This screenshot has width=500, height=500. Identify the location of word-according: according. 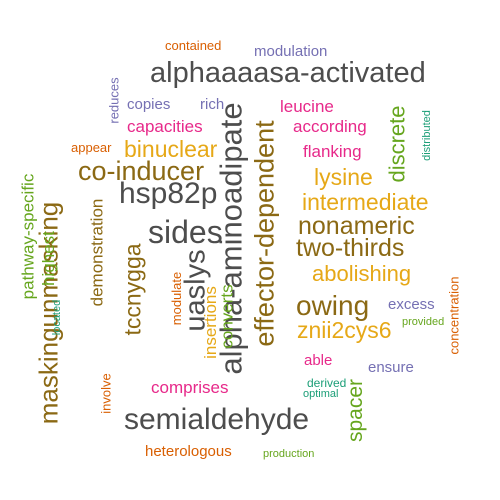
(330, 126).